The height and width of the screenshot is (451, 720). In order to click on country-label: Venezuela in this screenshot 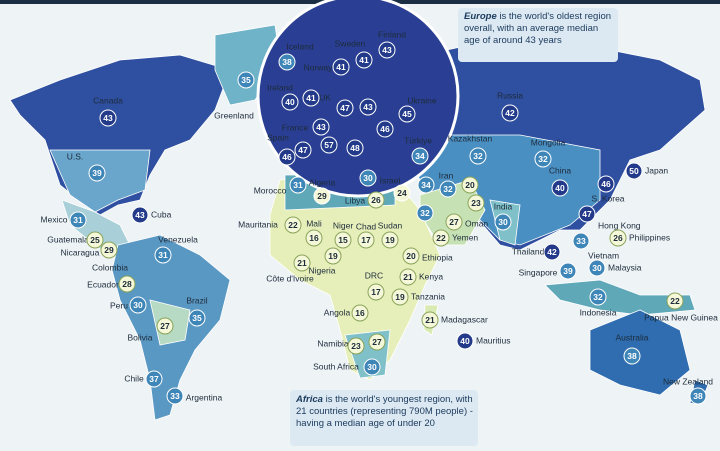, I will do `click(178, 239)`.